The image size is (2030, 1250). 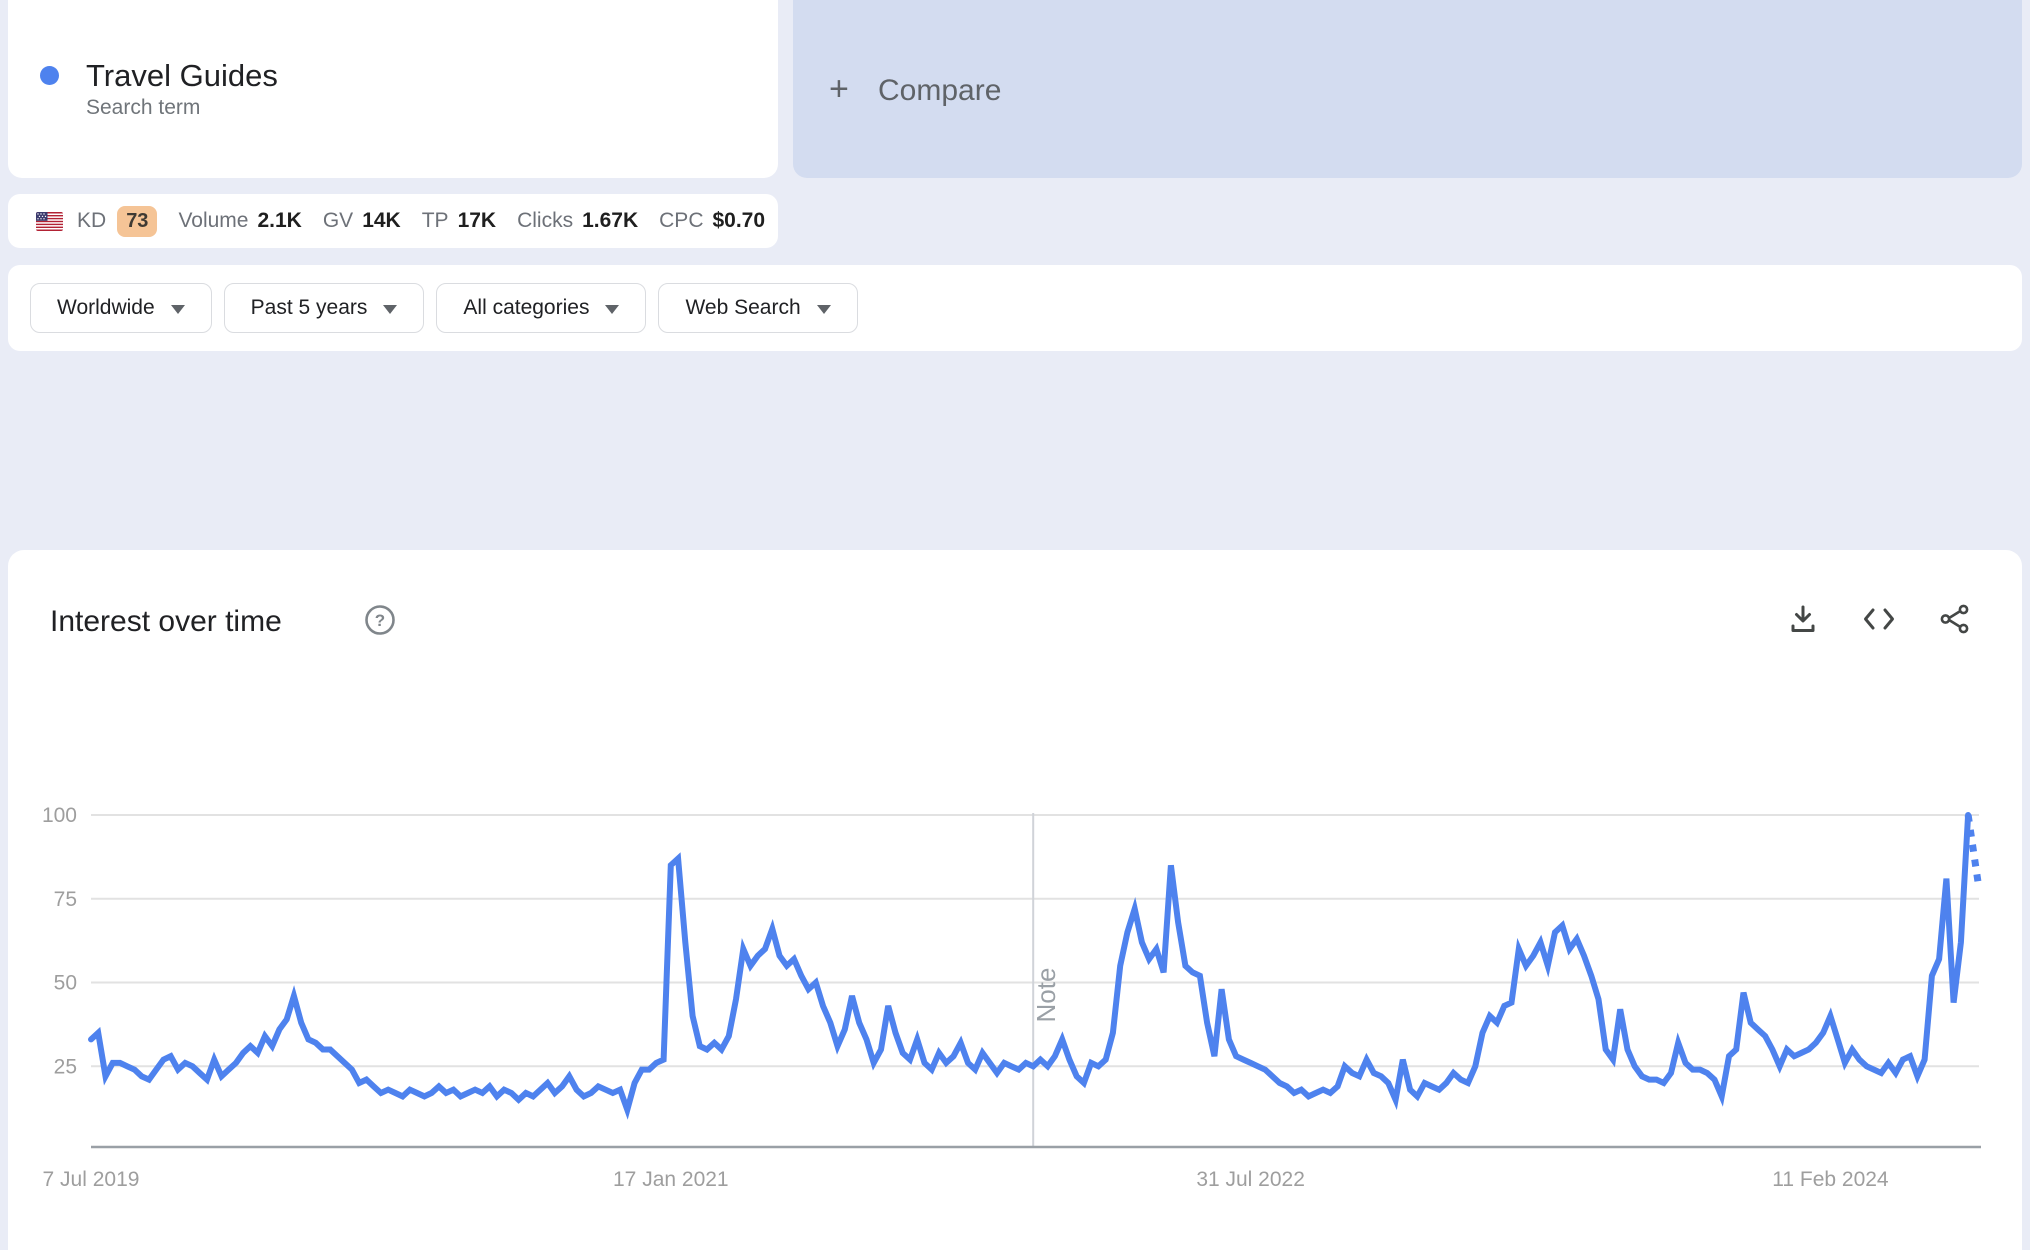 I want to click on chart-actions, so click(x=1879, y=619).